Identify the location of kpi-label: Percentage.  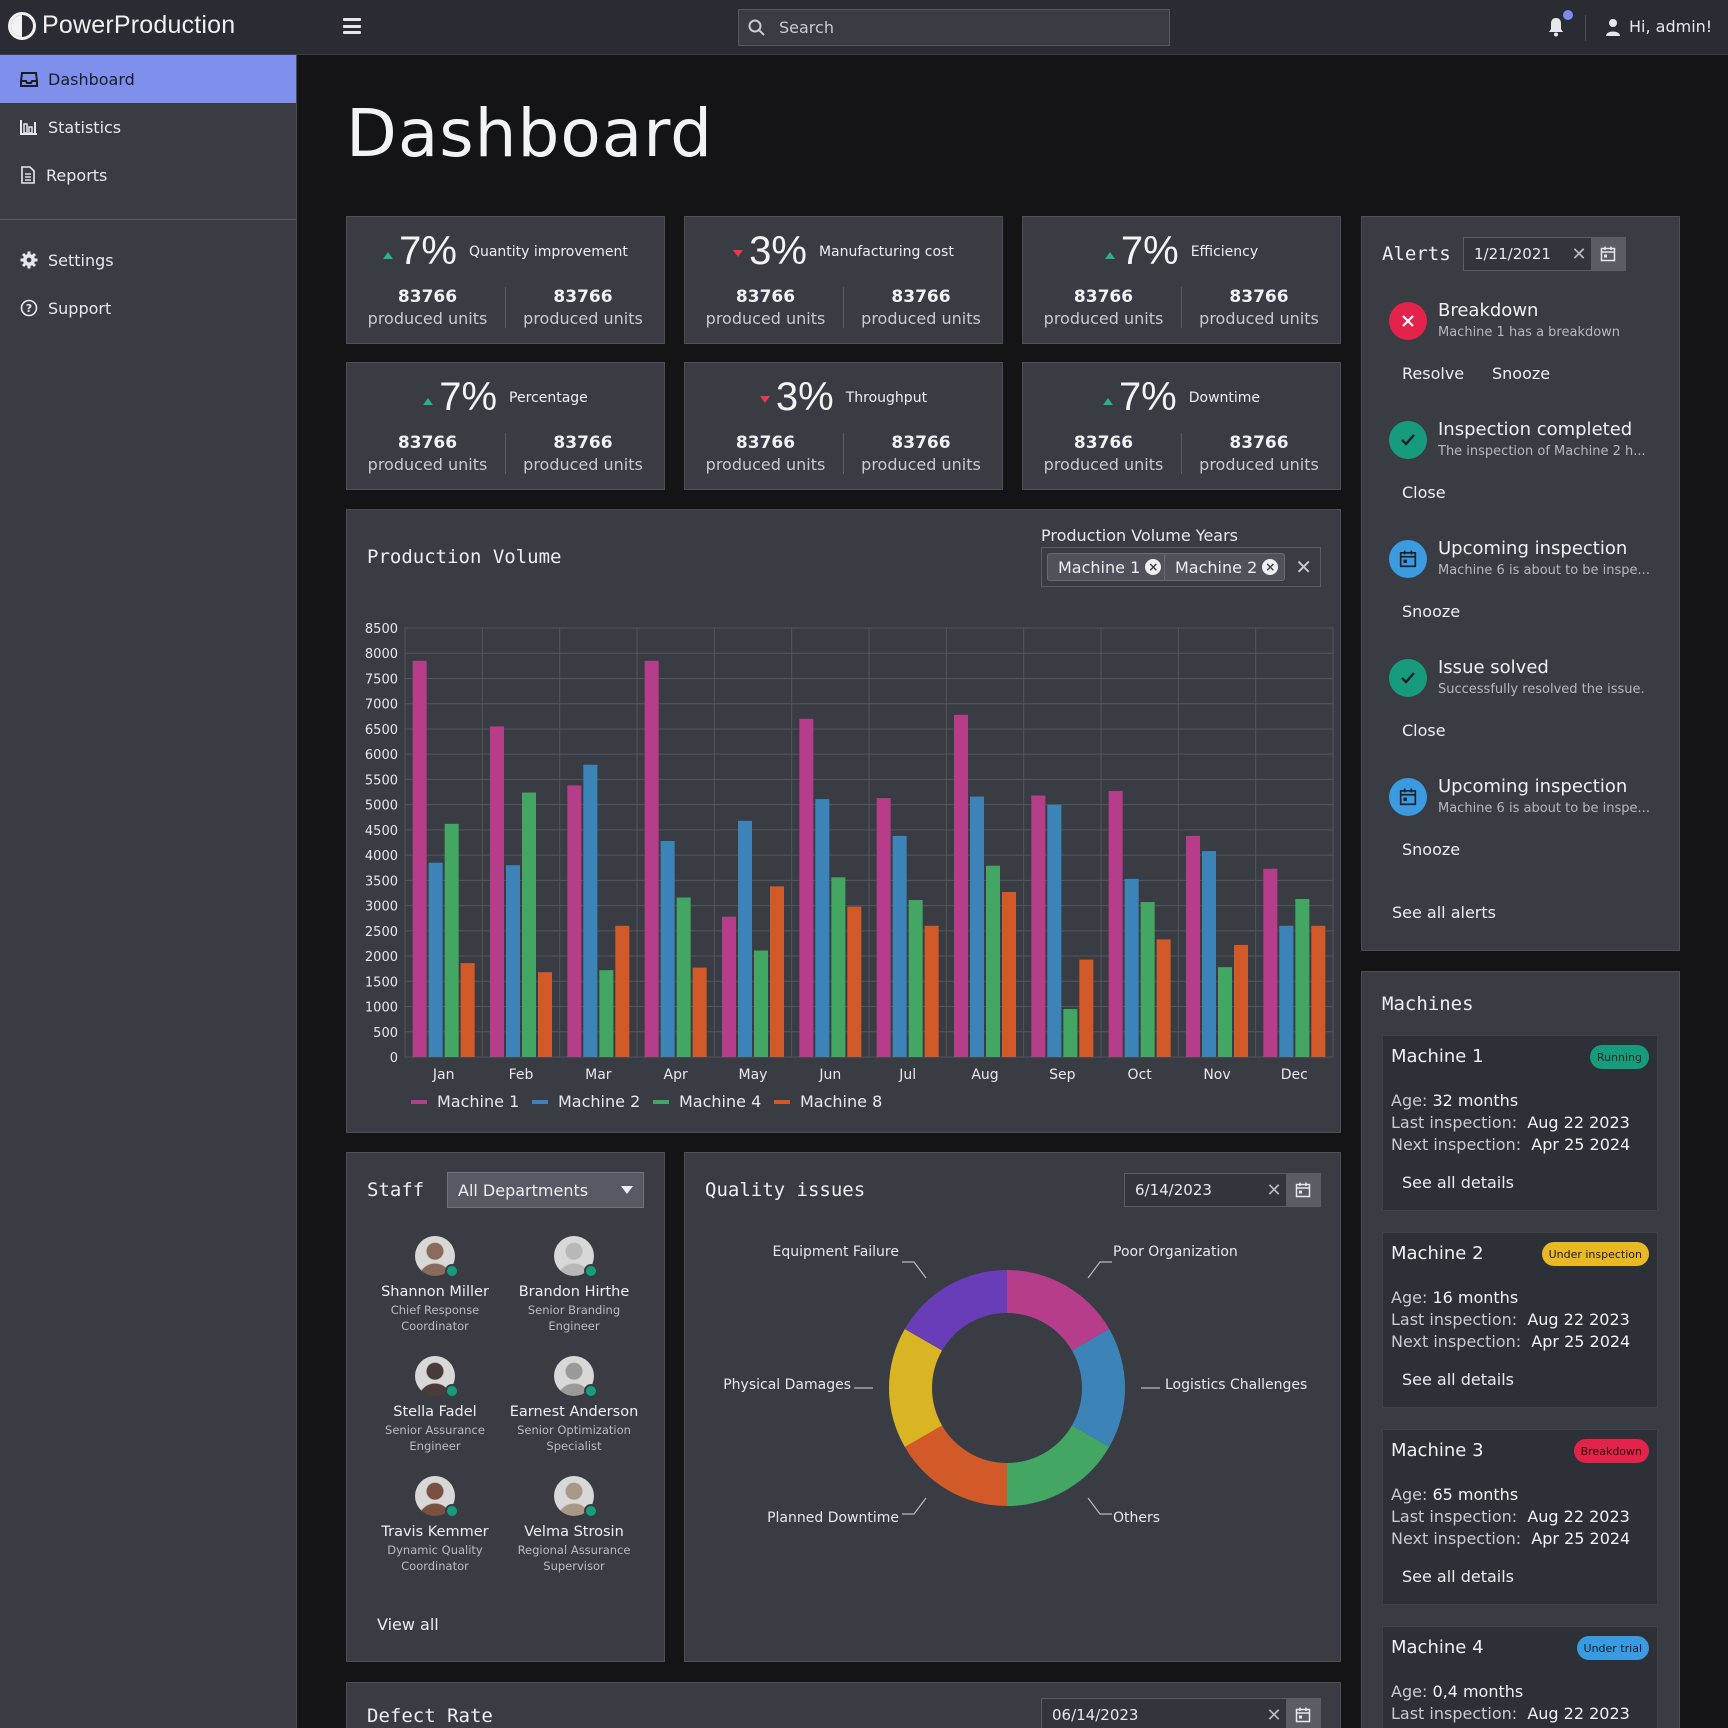
(548, 397).